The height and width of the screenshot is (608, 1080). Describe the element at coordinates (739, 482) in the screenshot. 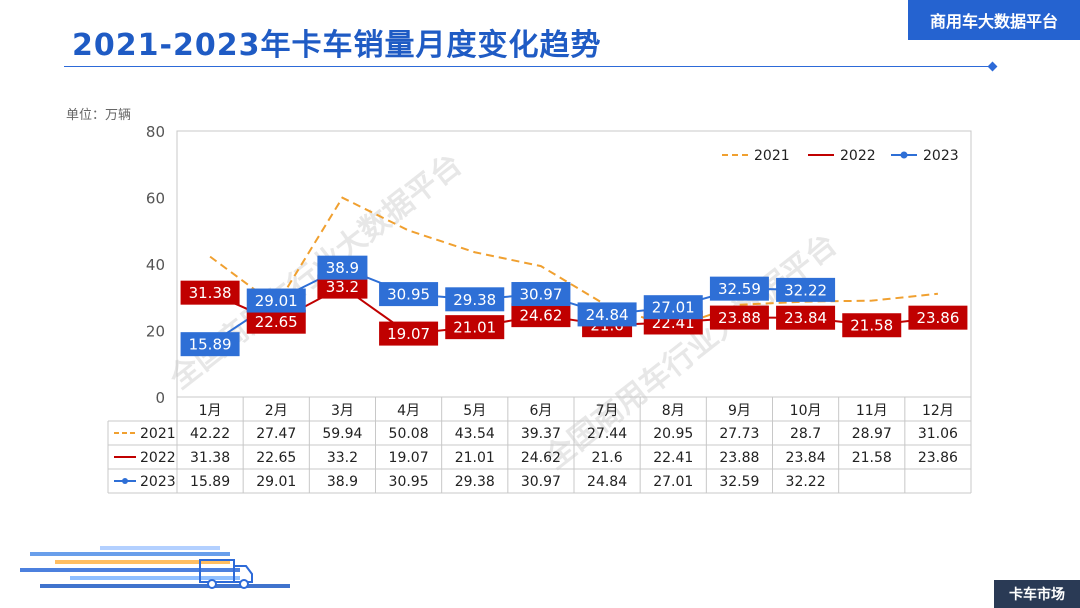

I see `table-cell: 32.59` at that location.